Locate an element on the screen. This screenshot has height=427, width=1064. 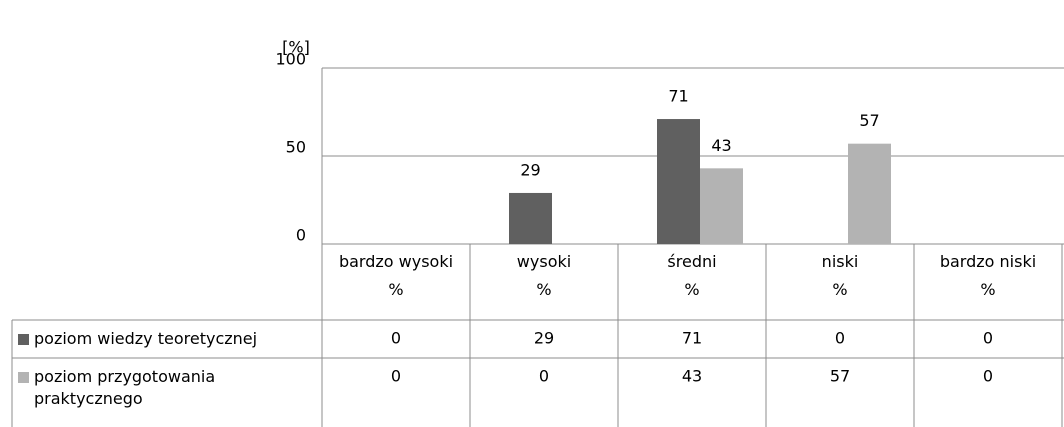
legend-label: poziom wiedzy teoretycznej is located at coordinates (146, 338).